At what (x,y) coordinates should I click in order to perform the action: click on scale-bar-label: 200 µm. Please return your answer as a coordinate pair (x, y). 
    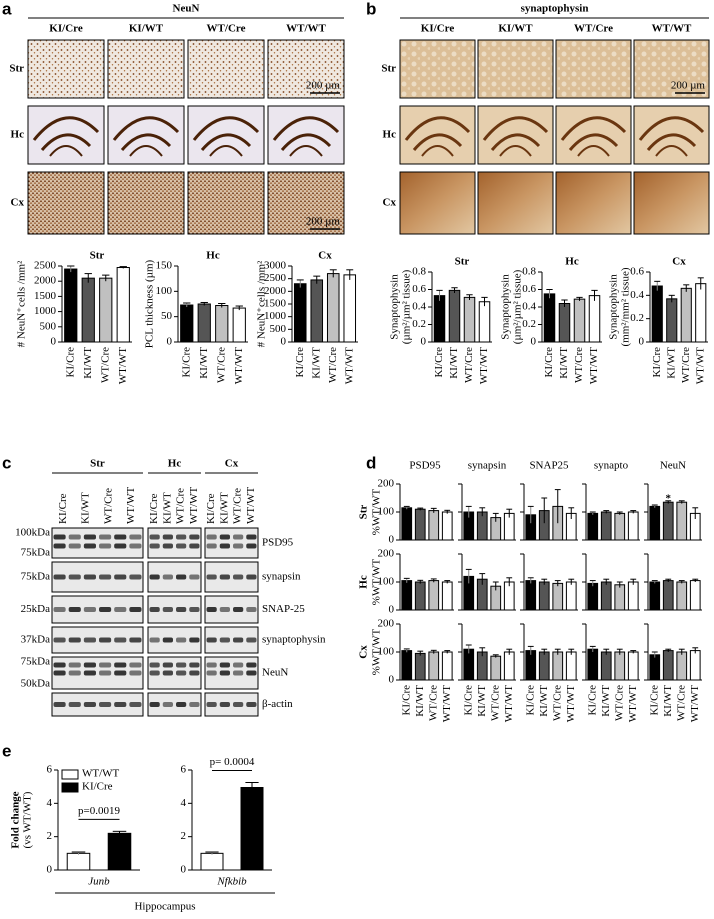
    Looking at the image, I should click on (688, 86).